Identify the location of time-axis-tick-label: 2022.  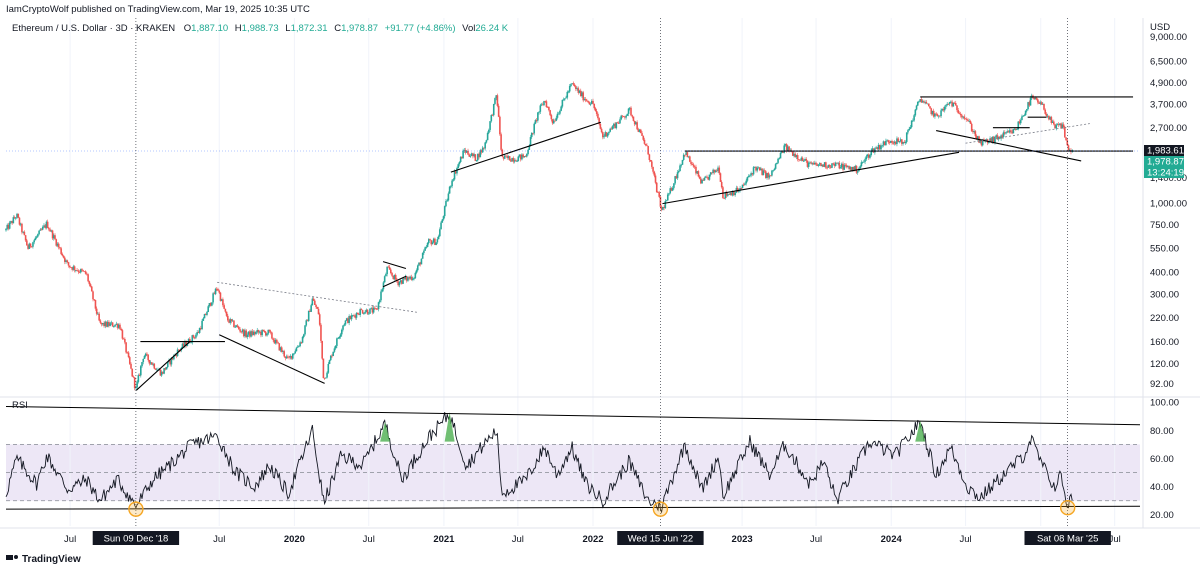
(592, 539).